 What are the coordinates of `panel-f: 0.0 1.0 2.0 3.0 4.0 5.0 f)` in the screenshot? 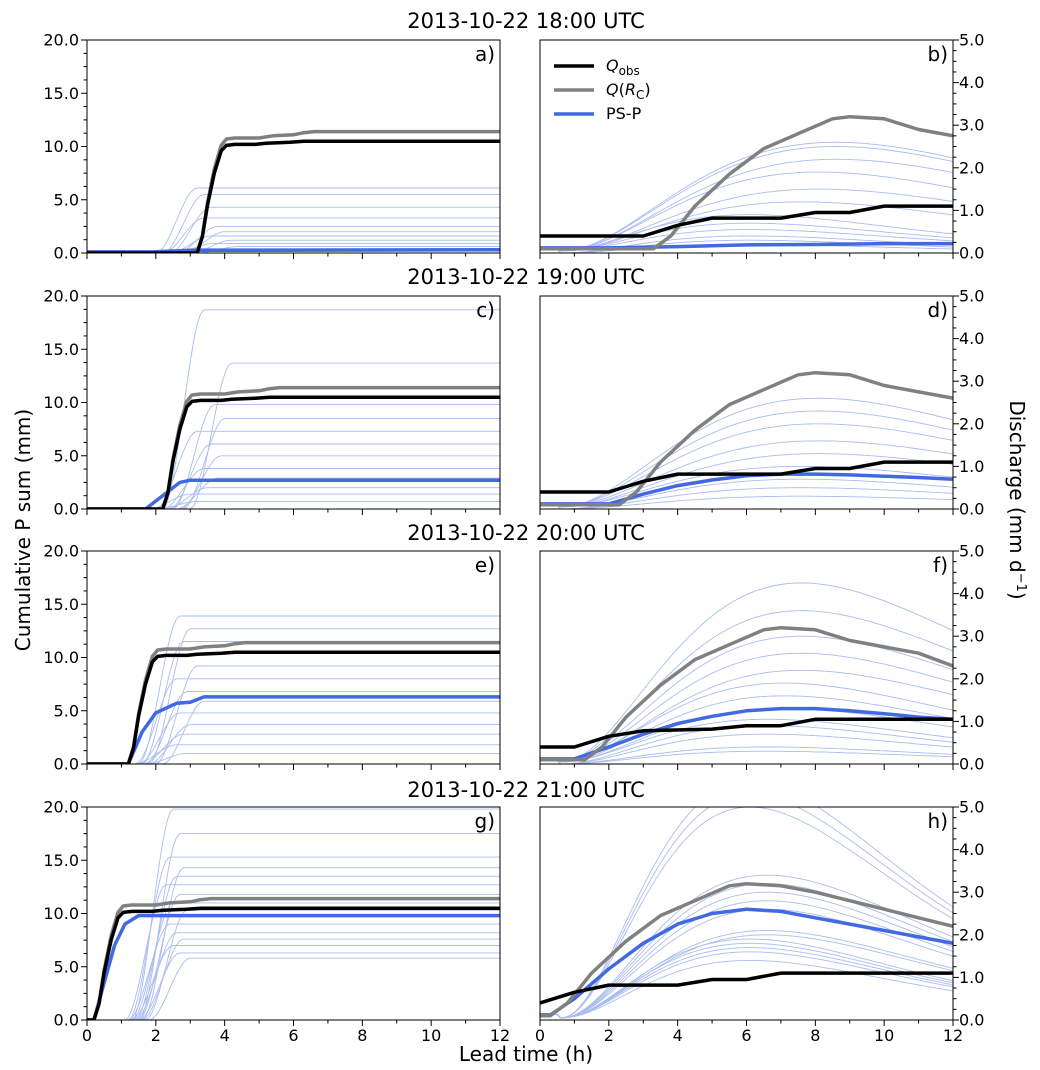 It's located at (761, 658).